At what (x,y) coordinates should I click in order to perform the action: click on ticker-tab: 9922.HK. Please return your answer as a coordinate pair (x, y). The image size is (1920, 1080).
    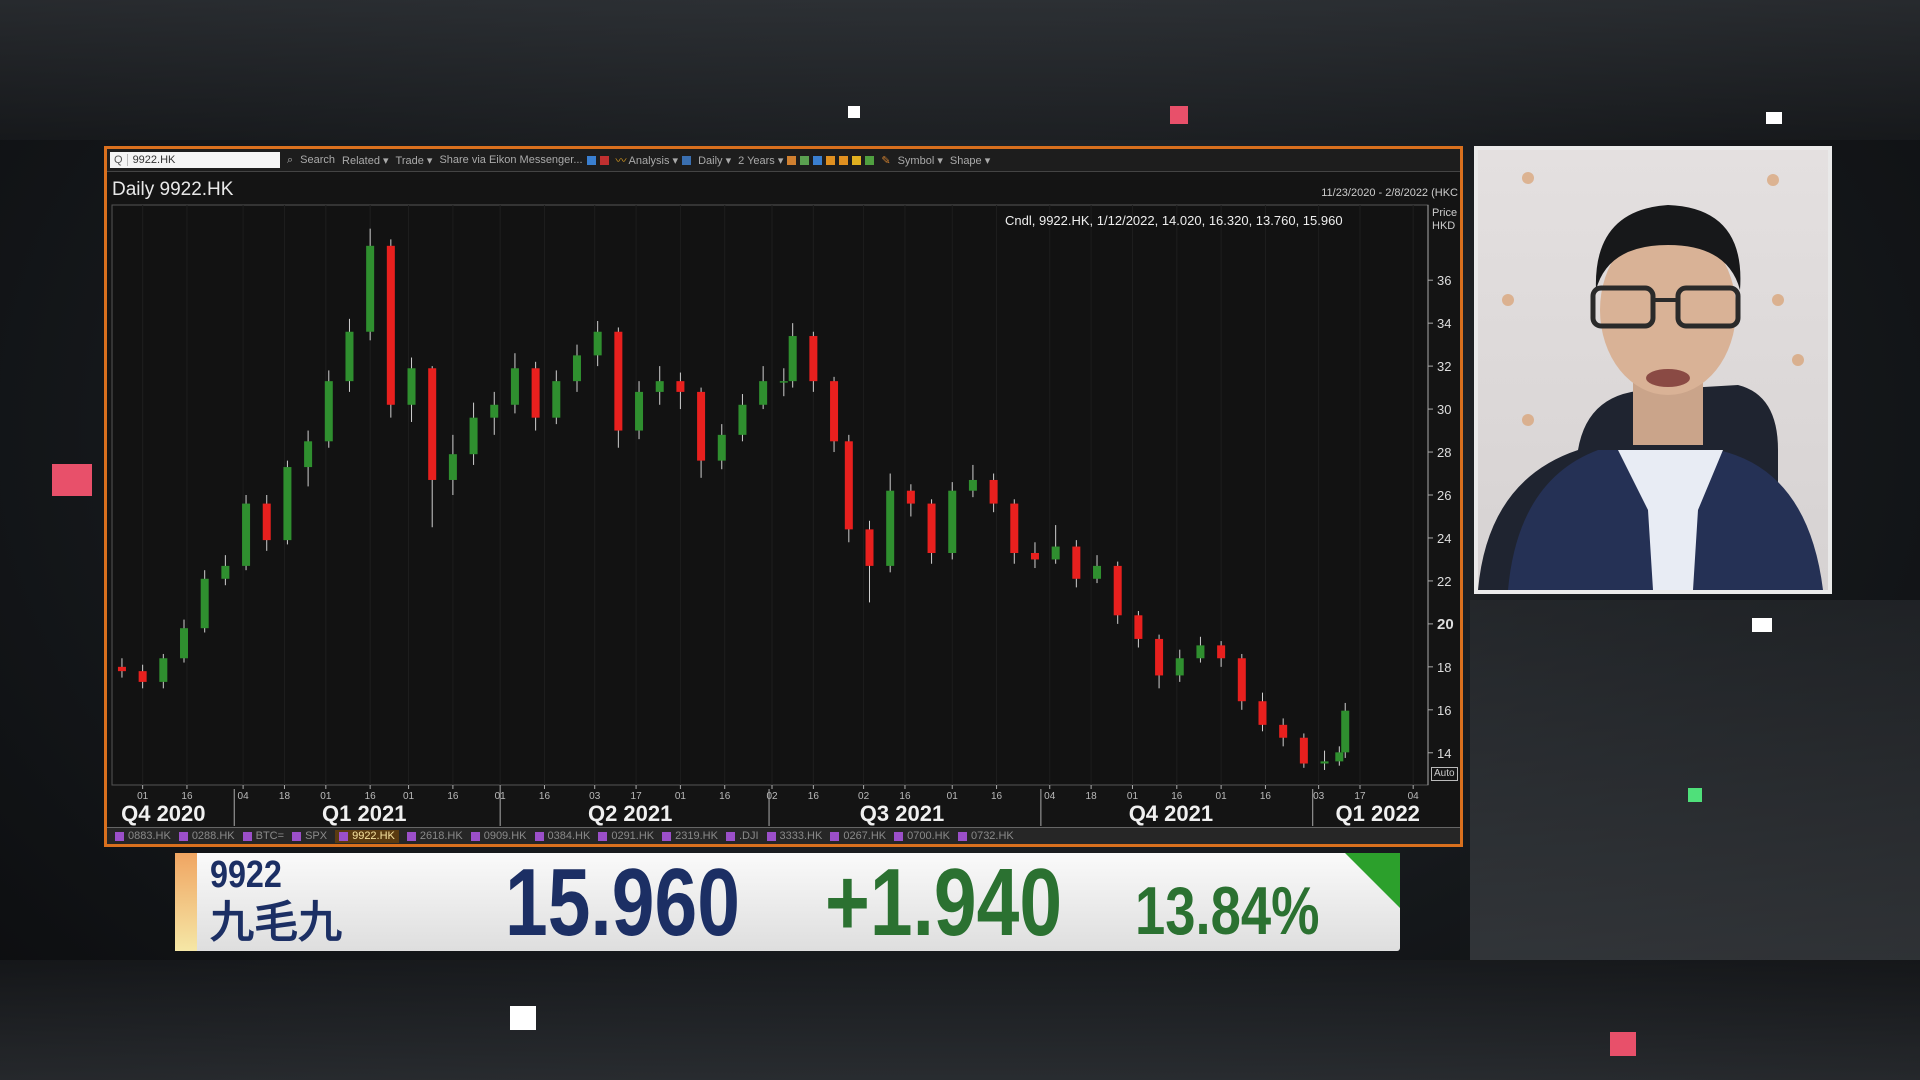
    Looking at the image, I should click on (367, 836).